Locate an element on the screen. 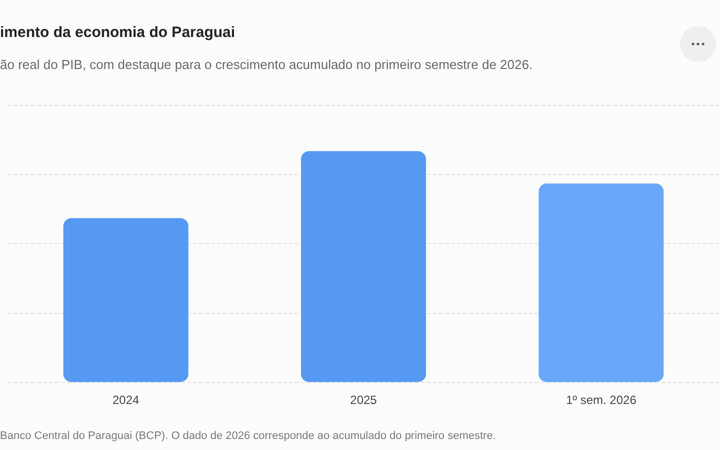 This screenshot has width=720, height=450. chart-subtitle: ão real do PIB, com destaque para o crescimento acumulado no primeiro semestre de 2026. is located at coordinates (266, 64).